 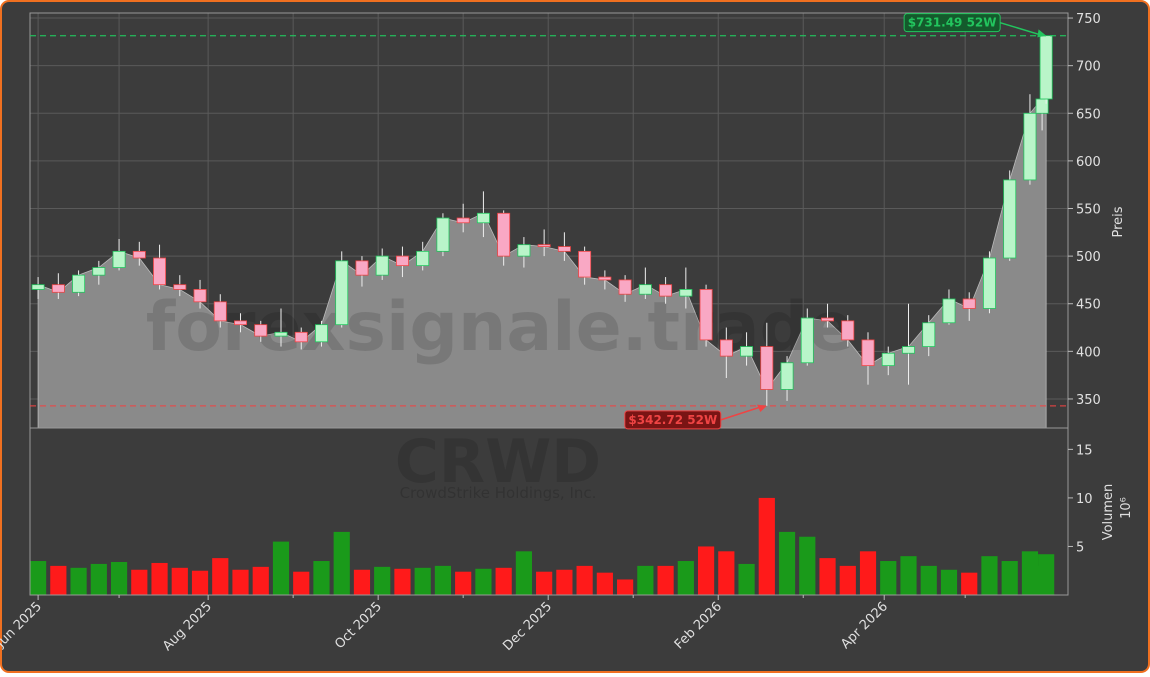 What do you see at coordinates (1088, 162) in the screenshot?
I see `y-tick-label: 600` at bounding box center [1088, 162].